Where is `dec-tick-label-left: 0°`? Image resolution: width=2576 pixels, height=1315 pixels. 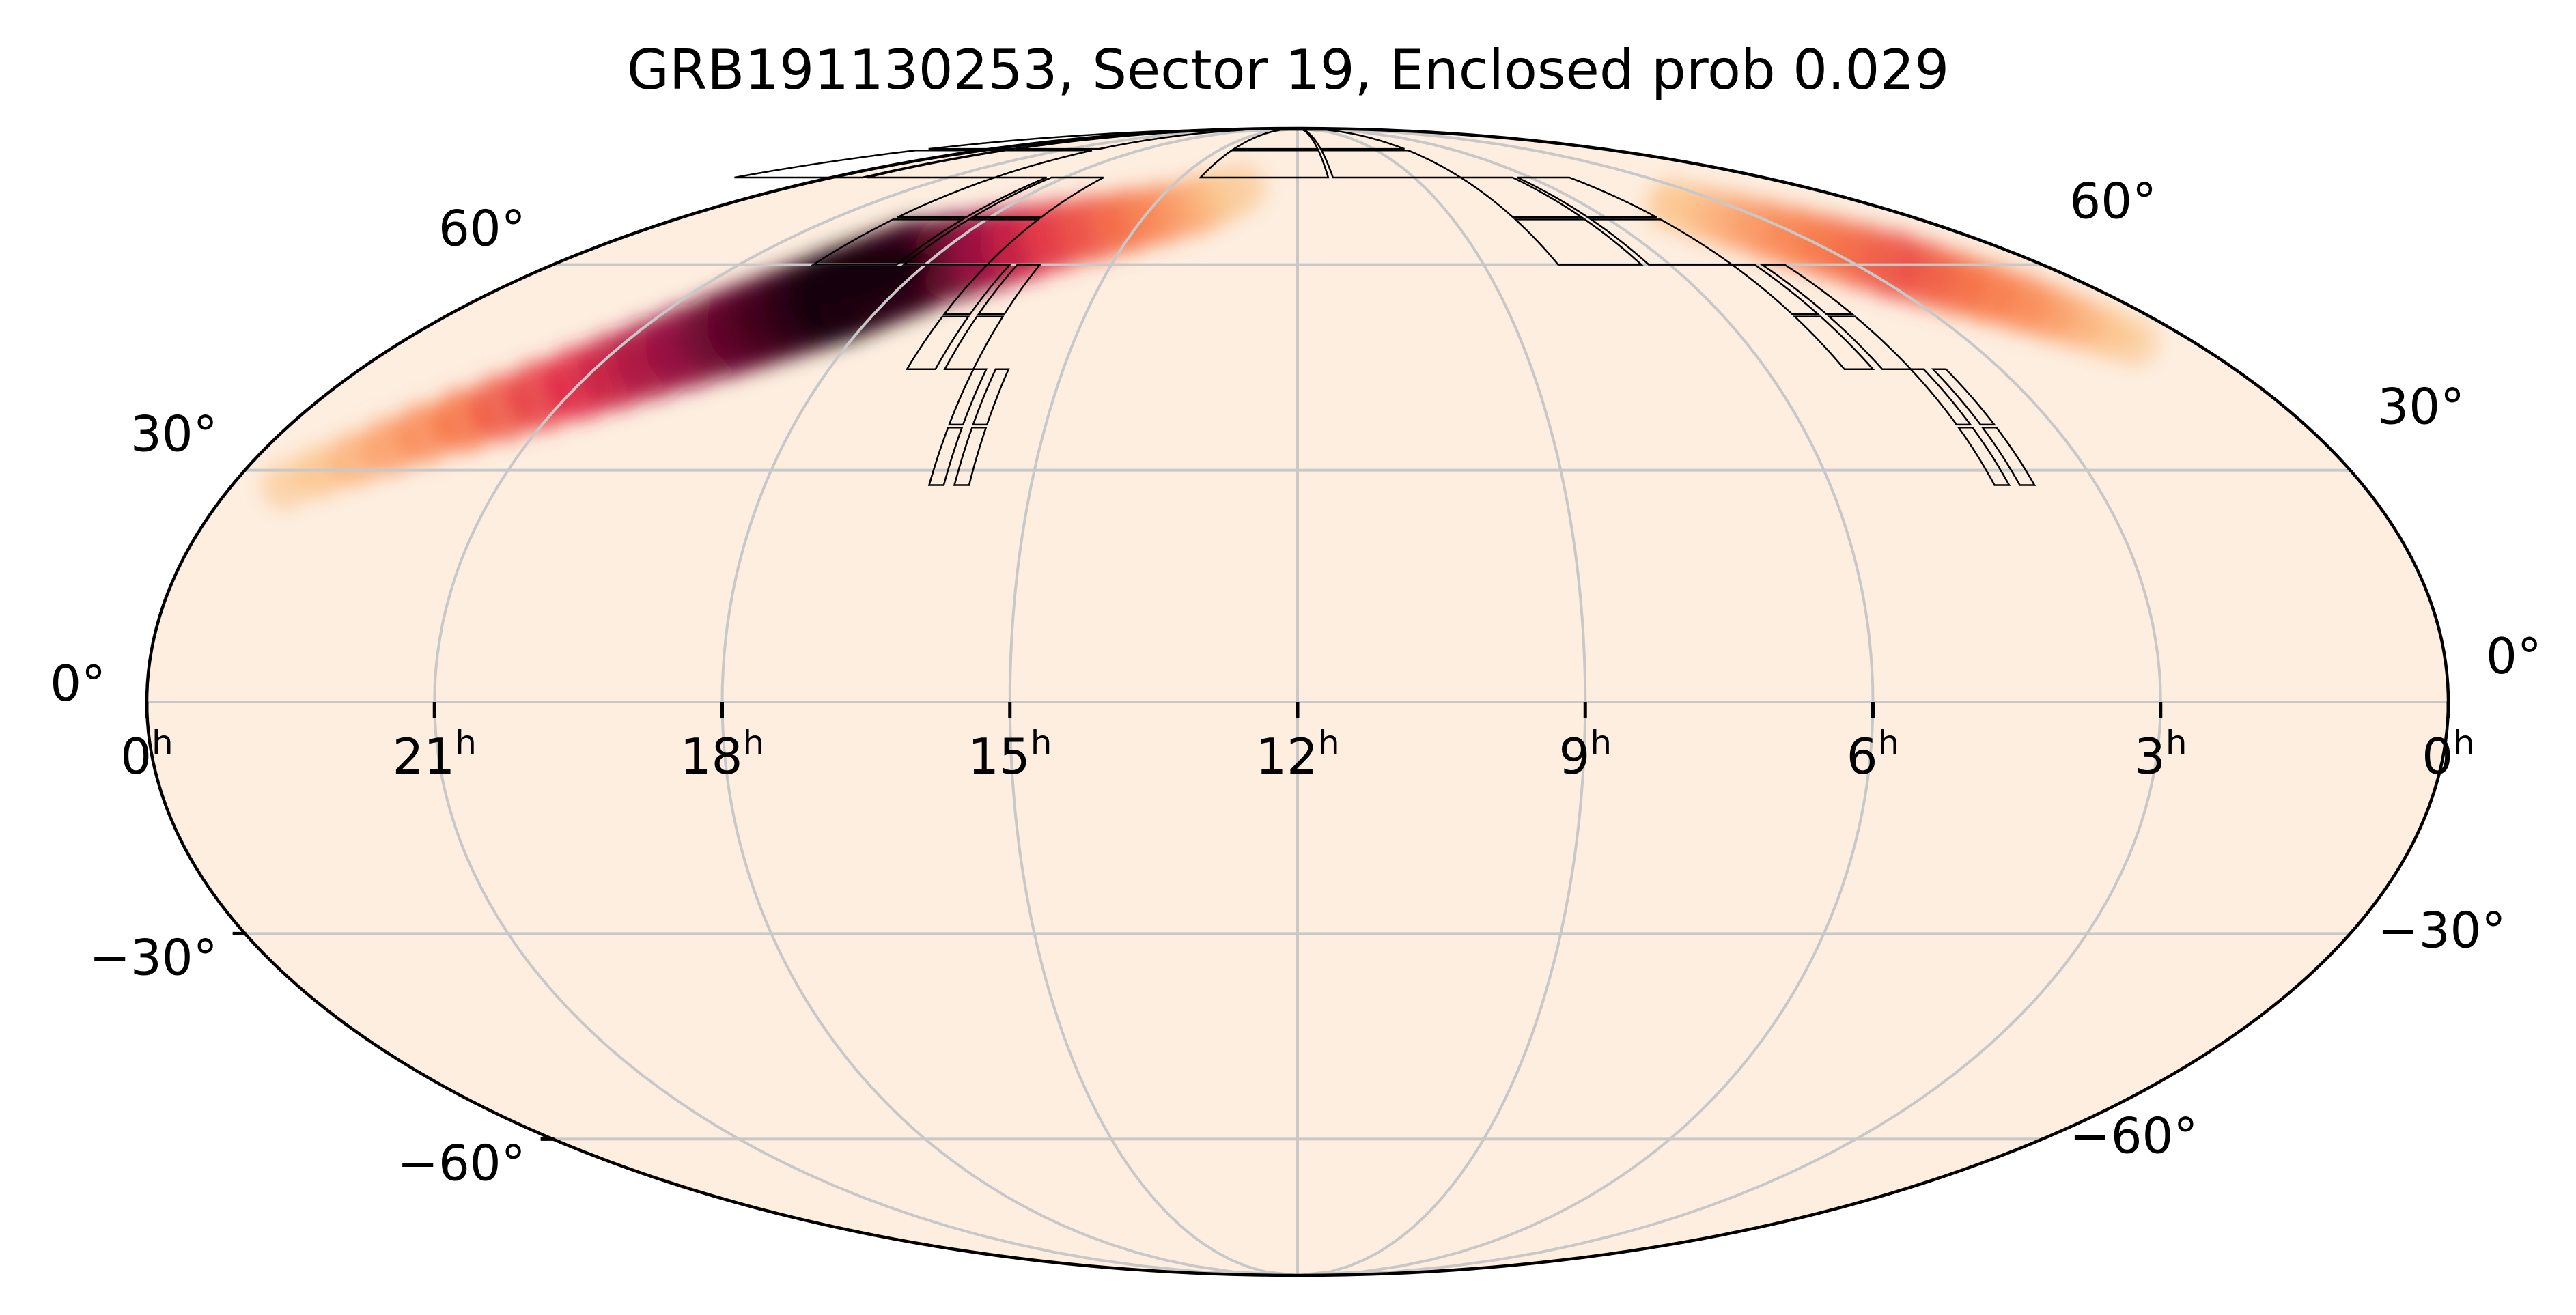
dec-tick-label-left: 0° is located at coordinates (78, 683).